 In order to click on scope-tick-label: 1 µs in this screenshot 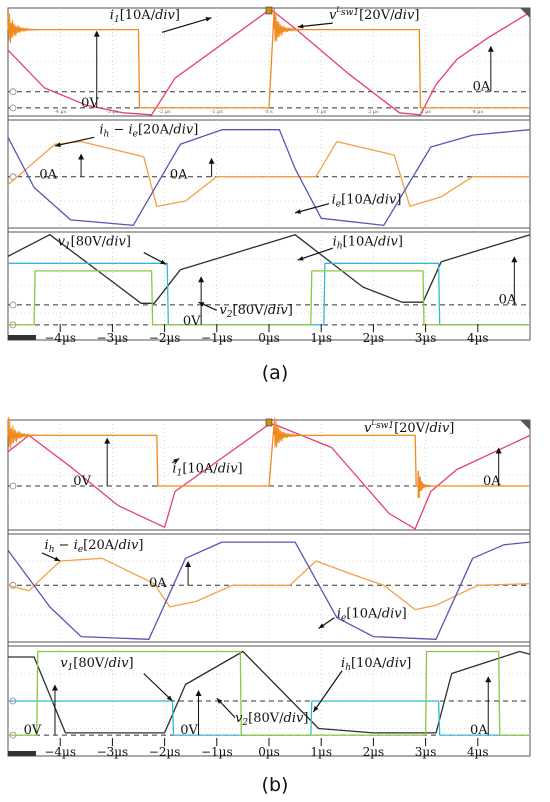, I will do `click(321, 112)`.